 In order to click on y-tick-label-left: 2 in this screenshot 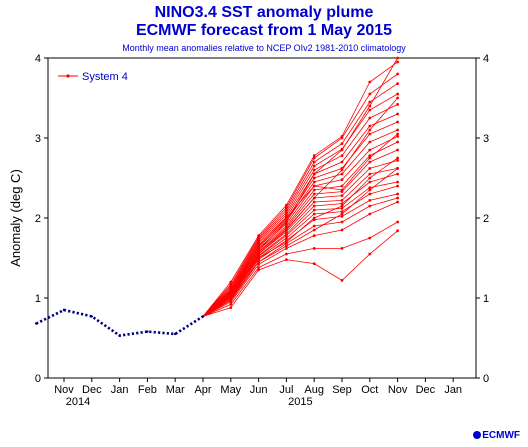, I will do `click(38, 219)`.